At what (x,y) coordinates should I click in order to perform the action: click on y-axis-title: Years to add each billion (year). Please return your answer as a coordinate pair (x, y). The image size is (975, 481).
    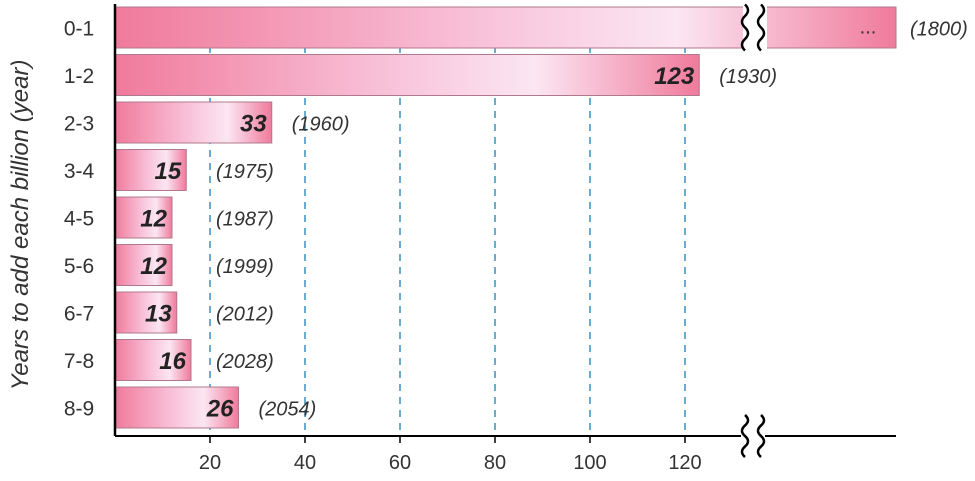
    Looking at the image, I should click on (20, 225).